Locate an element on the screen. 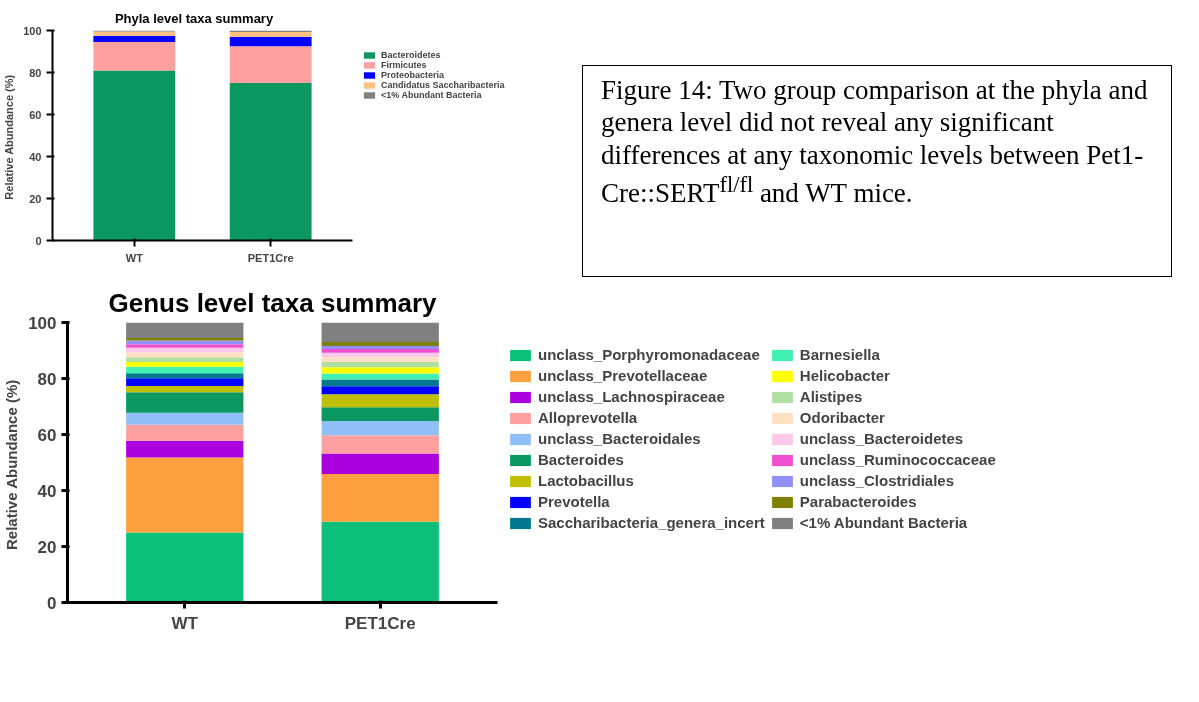 The image size is (1199, 702). legend-label: Alloprevotella is located at coordinates (588, 417).